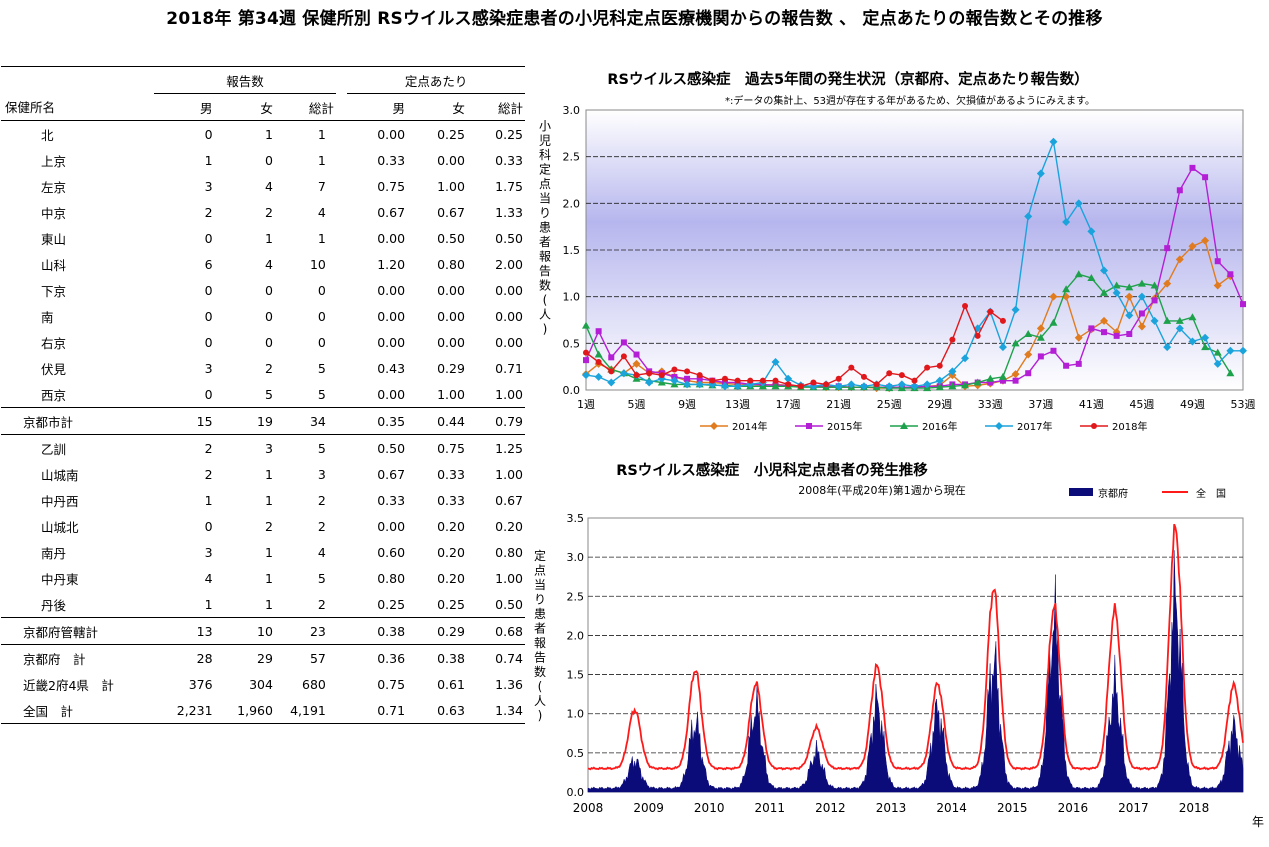 This screenshot has width=1269, height=847. I want to click on chart1-y-tick-label: 0.5, so click(572, 343).